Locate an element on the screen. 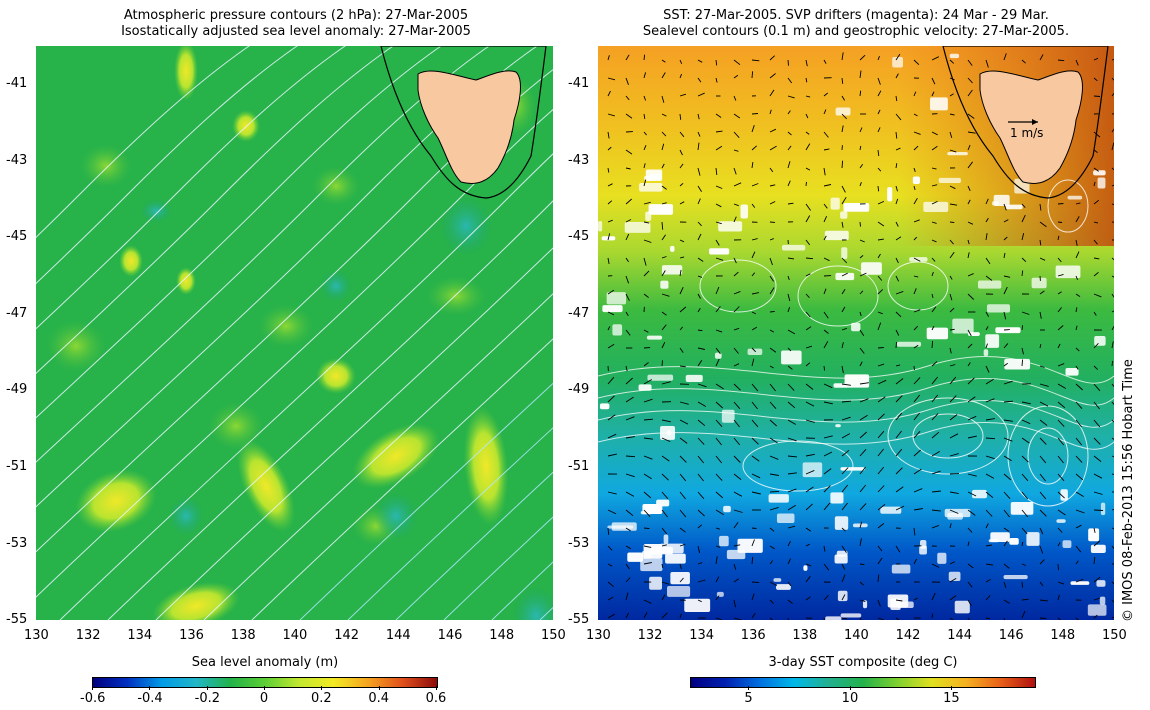 The image size is (1150, 710). left-x-tick-label: 138 is located at coordinates (243, 635).